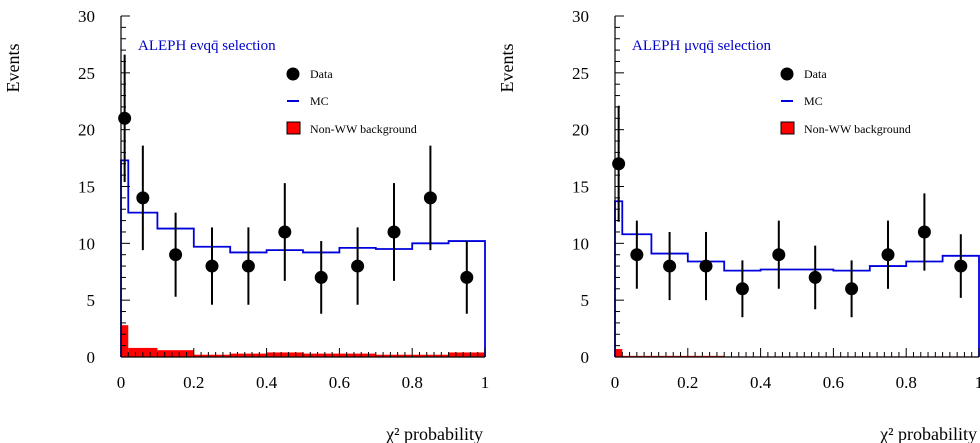 This screenshot has height=443, width=980. What do you see at coordinates (207, 46) in the screenshot?
I see `panel-title: ALEPH eνqq̄ selection` at bounding box center [207, 46].